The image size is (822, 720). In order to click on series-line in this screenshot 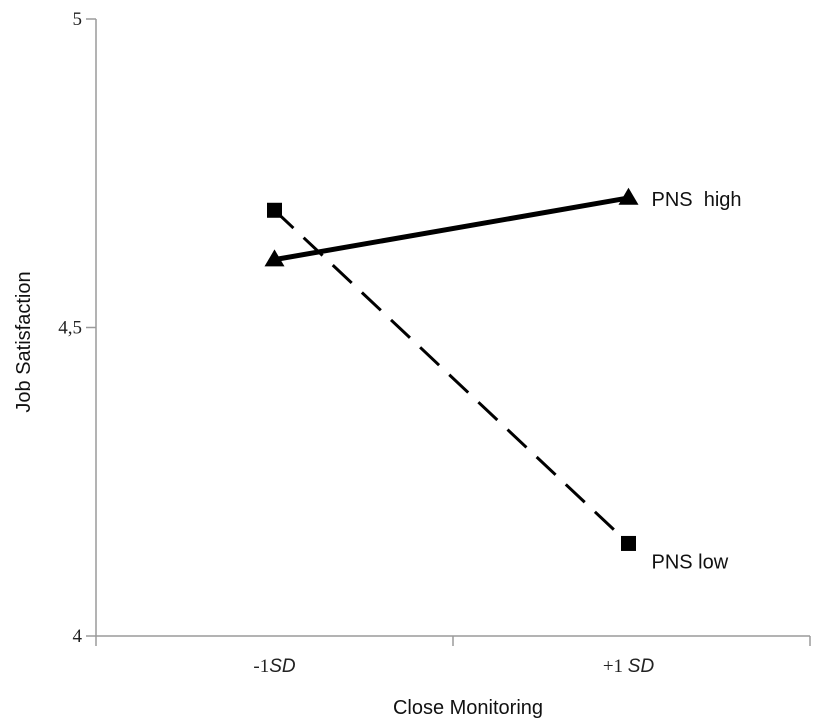, I will do `click(451, 229)`.